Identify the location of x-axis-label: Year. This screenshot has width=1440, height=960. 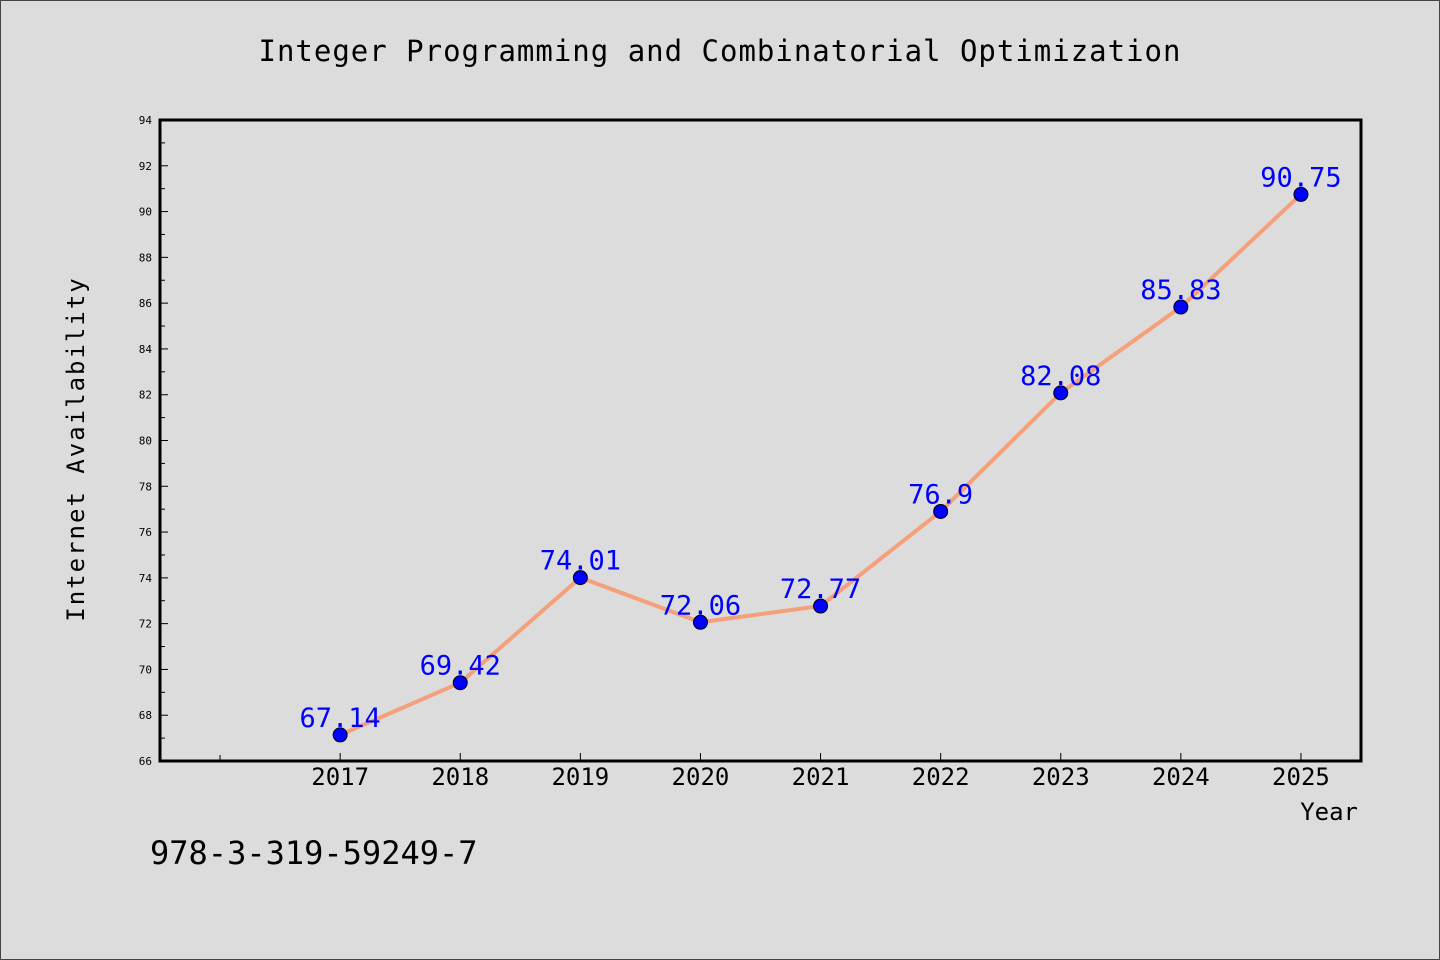
(1329, 812).